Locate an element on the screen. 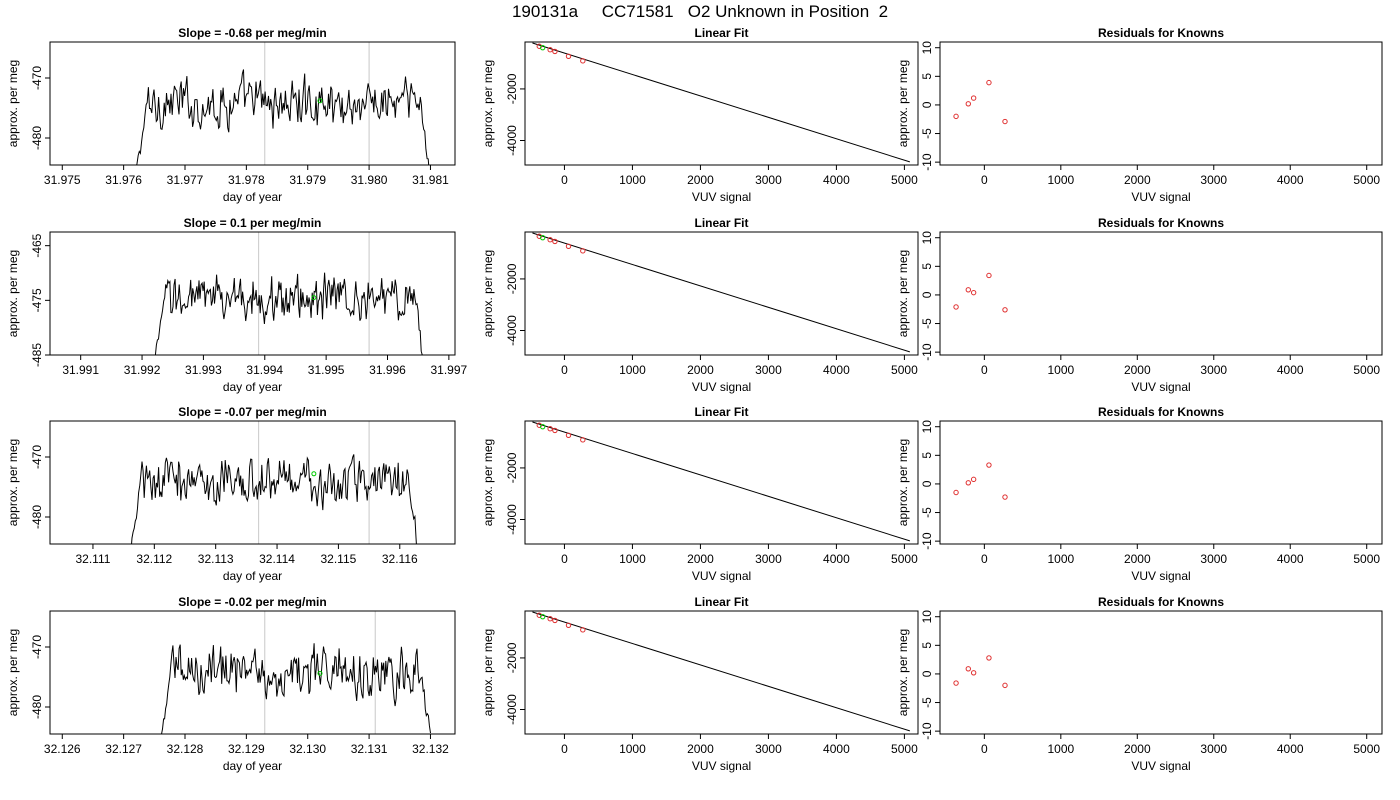 The image size is (1400, 800). x-tick-label: 31.980 is located at coordinates (369, 180).